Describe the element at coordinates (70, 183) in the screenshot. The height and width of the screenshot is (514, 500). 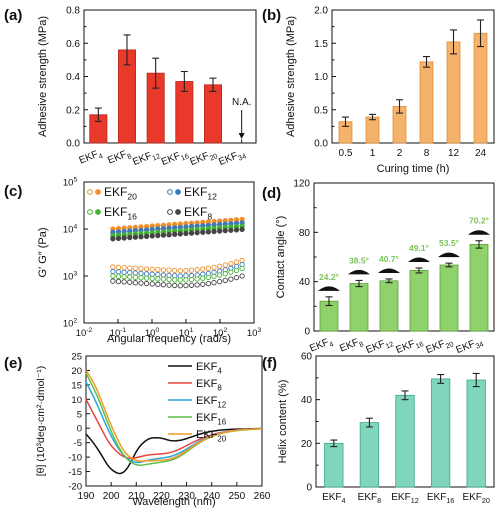
I see `y-tick-label: 105` at that location.